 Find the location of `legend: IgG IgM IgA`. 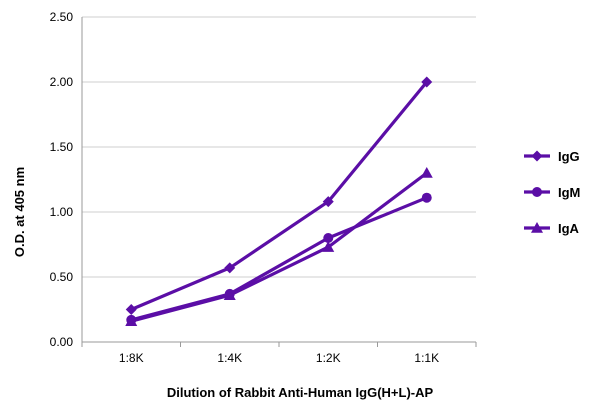

legend: IgG IgM IgA is located at coordinates (552, 192).